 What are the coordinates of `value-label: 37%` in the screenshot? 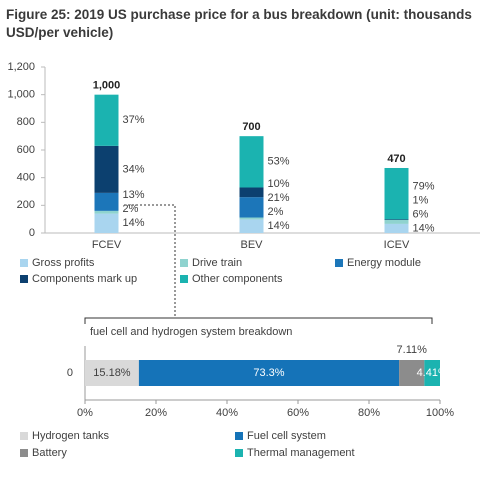 It's located at (134, 120).